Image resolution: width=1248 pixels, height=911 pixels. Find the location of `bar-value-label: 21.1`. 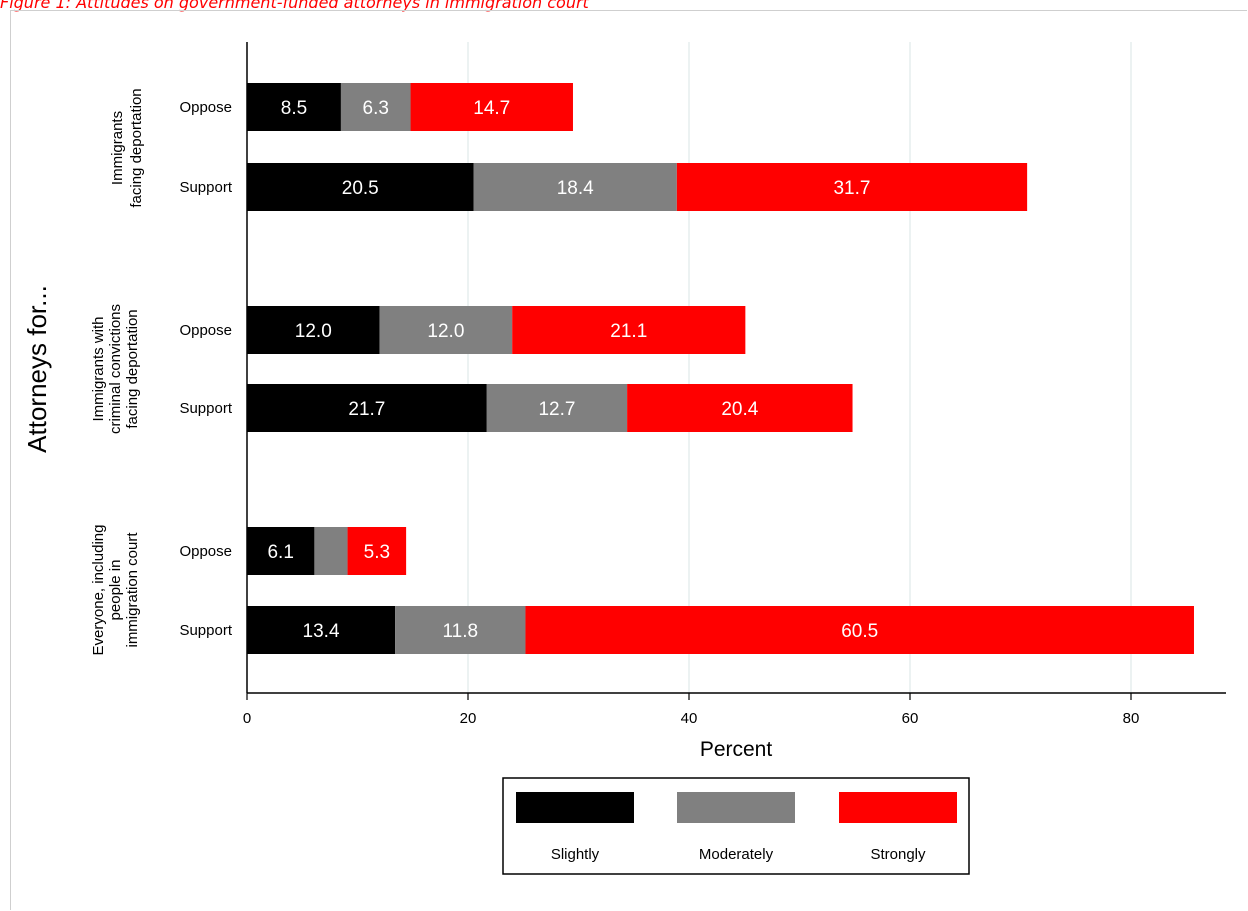

bar-value-label: 21.1 is located at coordinates (628, 331).